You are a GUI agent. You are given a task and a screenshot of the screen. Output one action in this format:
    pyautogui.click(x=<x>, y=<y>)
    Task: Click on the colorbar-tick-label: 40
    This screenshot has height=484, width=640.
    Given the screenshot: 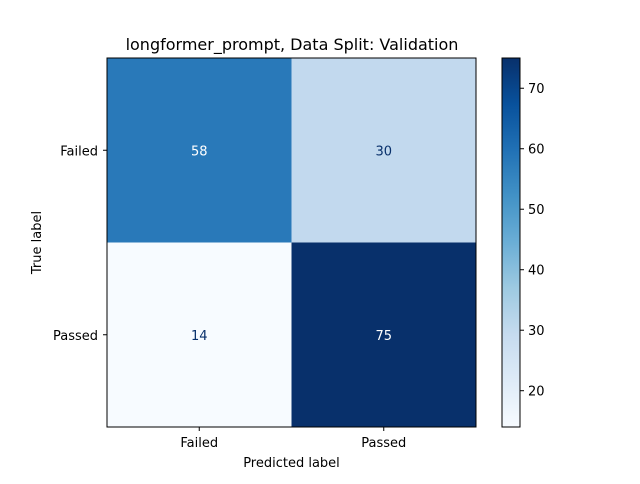 What is the action you would take?
    pyautogui.click(x=536, y=271)
    